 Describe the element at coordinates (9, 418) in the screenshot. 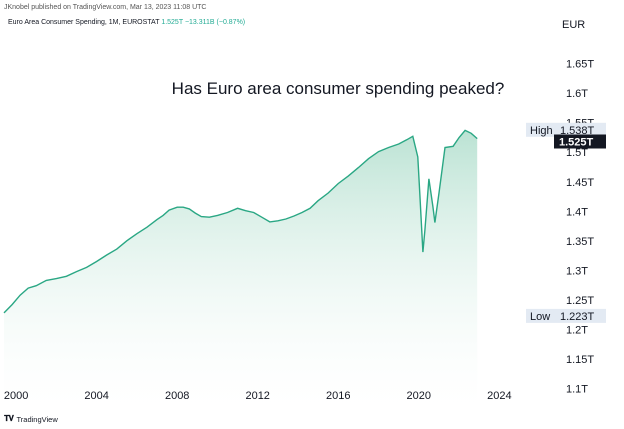

I see `tradingview-logo-icon: 𝐓𝐕` at that location.